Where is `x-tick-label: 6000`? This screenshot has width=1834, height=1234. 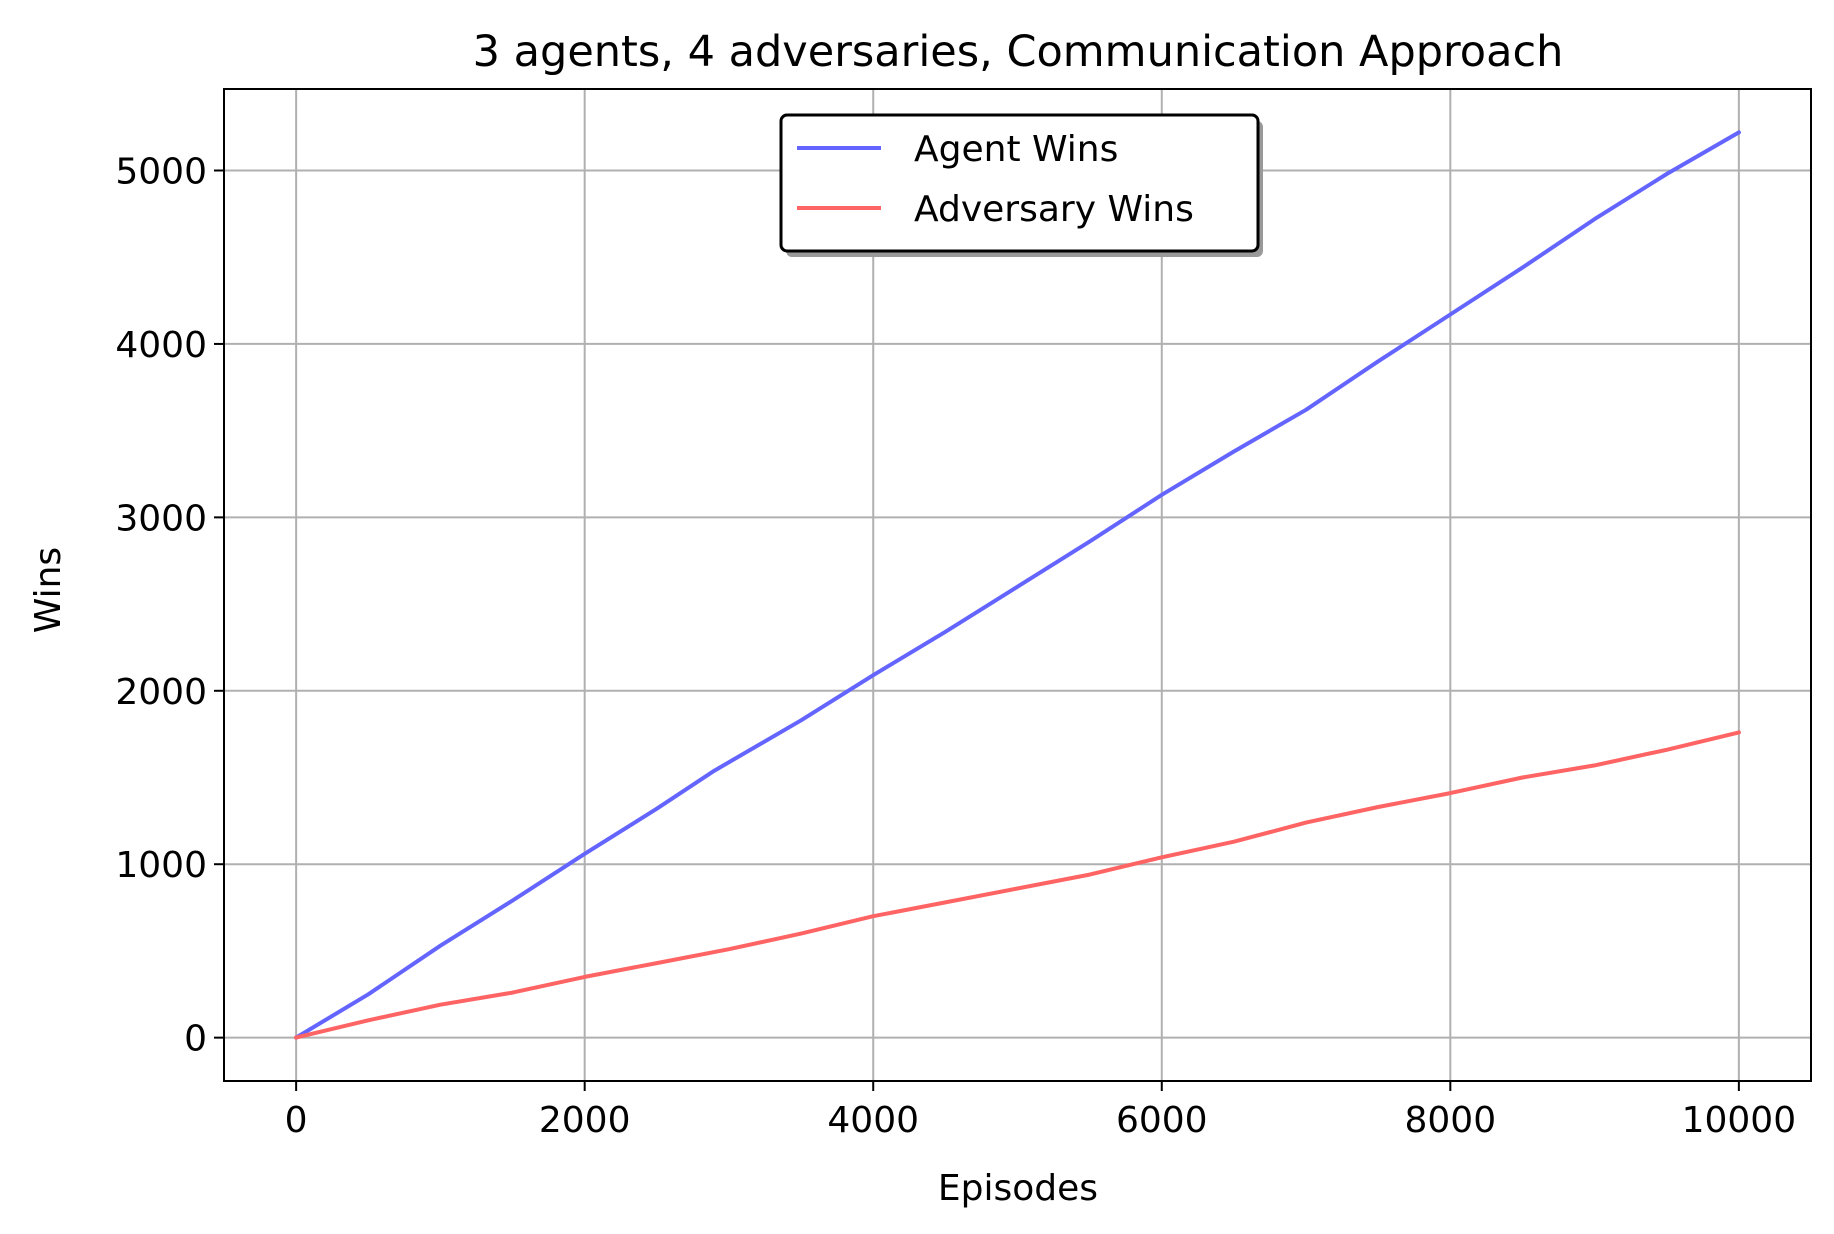 x-tick-label: 6000 is located at coordinates (1162, 1120).